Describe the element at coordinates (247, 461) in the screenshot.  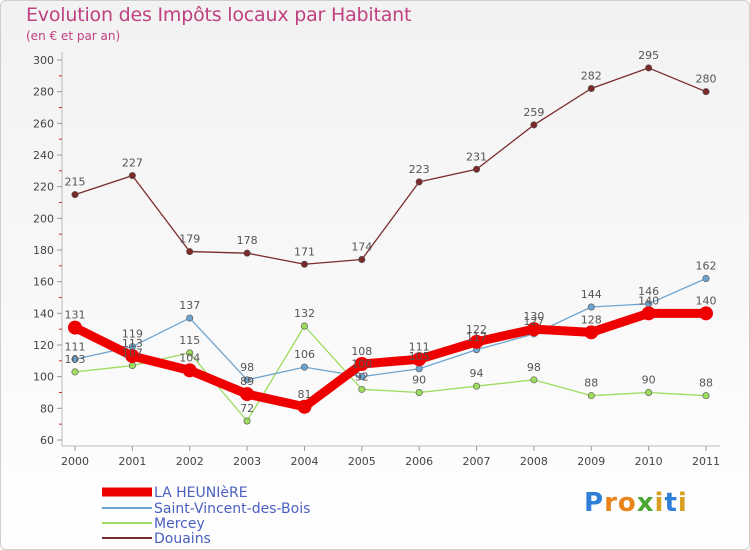
I see `x-tick-label: 2003` at that location.